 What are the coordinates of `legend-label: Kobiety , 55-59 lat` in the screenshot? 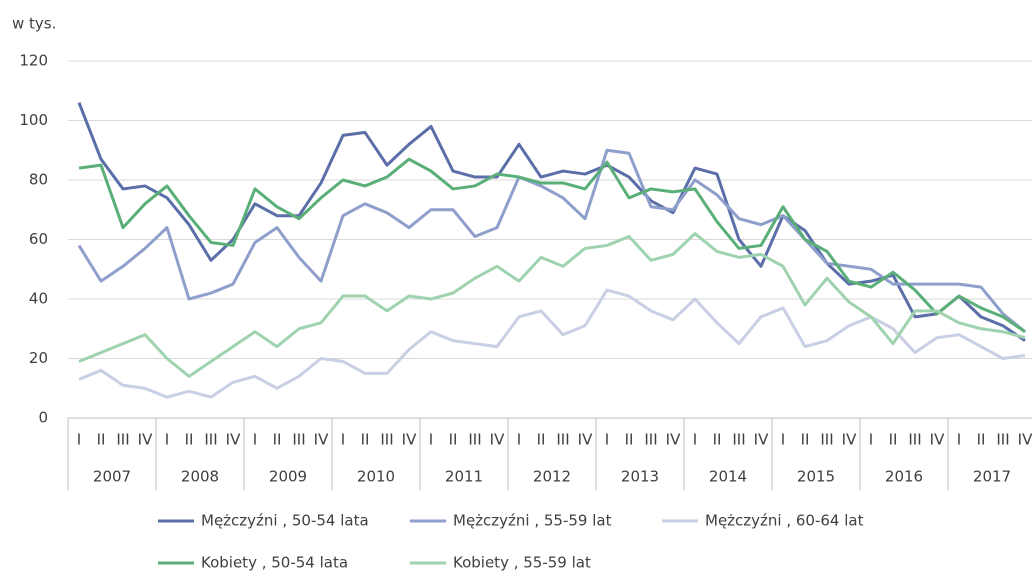 It's located at (522, 562).